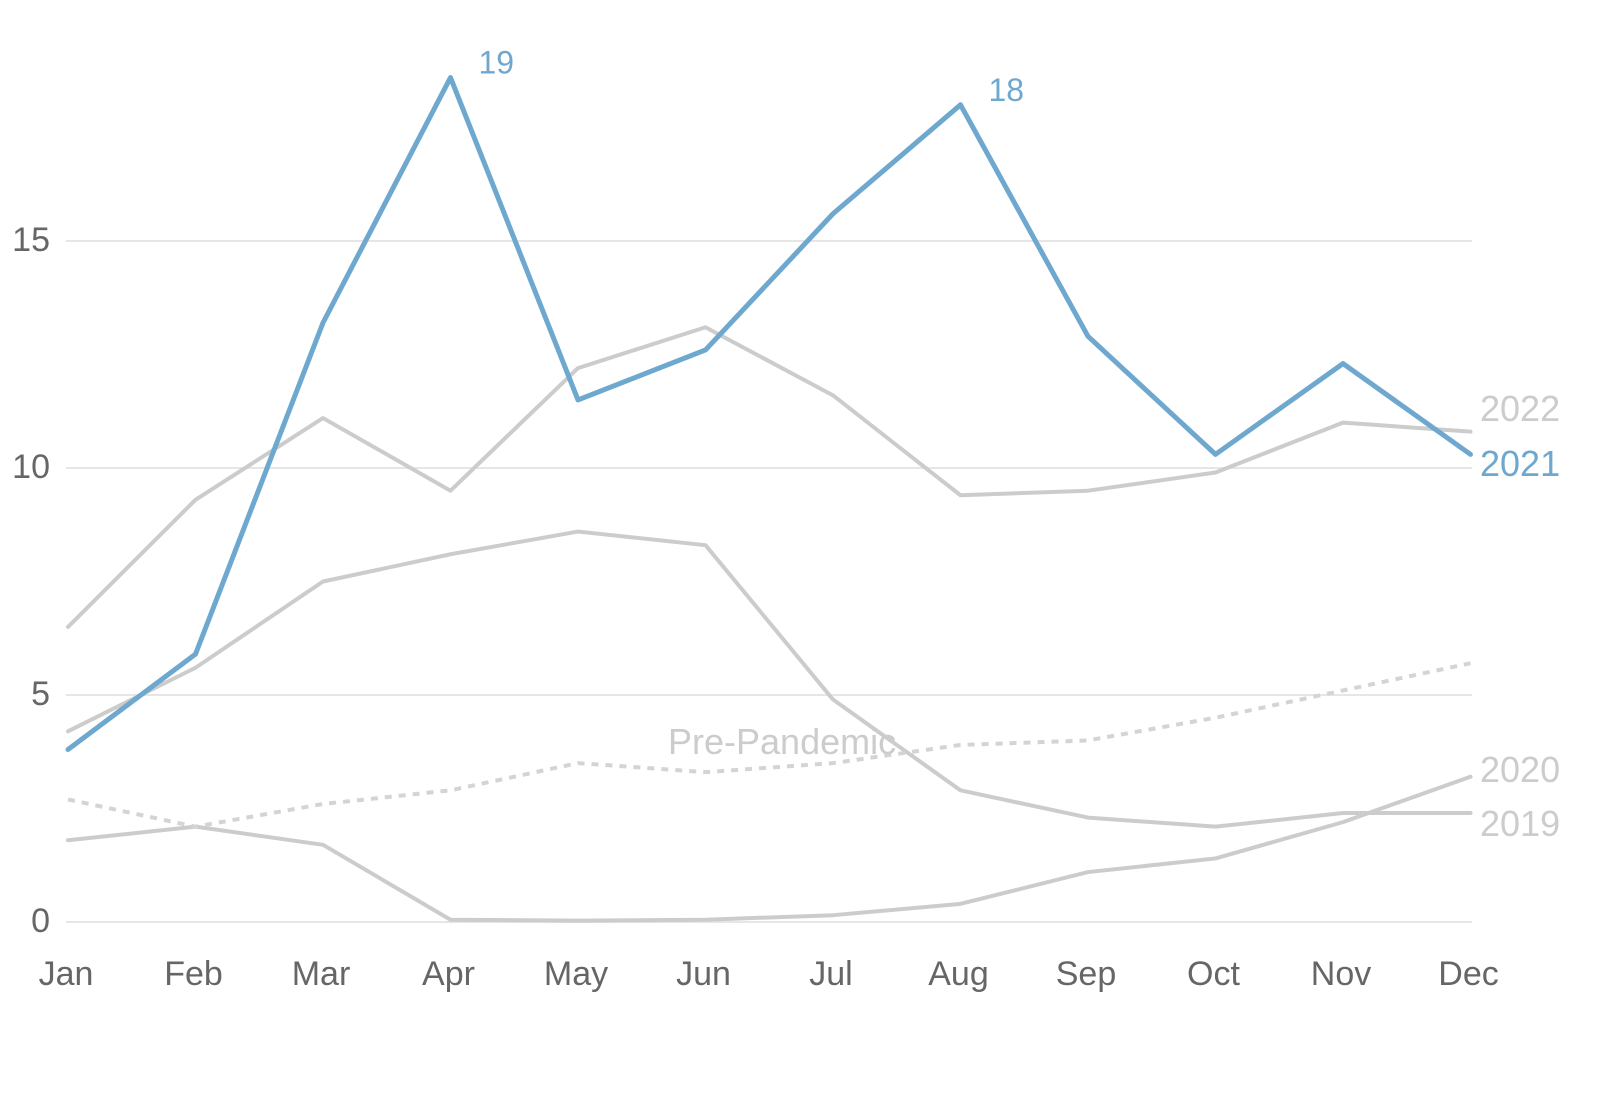 The width and height of the screenshot is (1600, 1100). I want to click on series-label-2020: 2020, so click(1520, 769).